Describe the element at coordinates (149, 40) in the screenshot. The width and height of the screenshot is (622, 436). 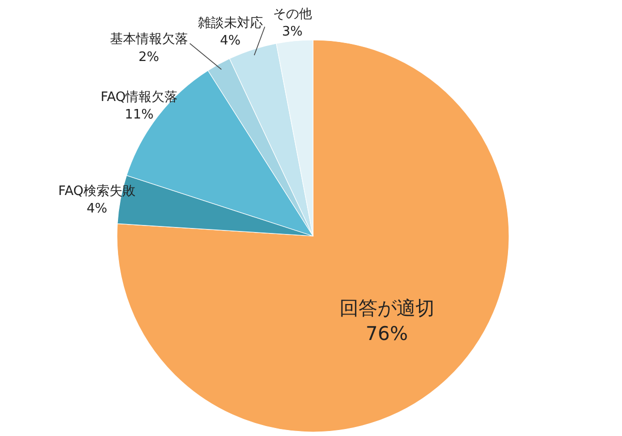
I see `slice-label: 基本情報欠落` at that location.